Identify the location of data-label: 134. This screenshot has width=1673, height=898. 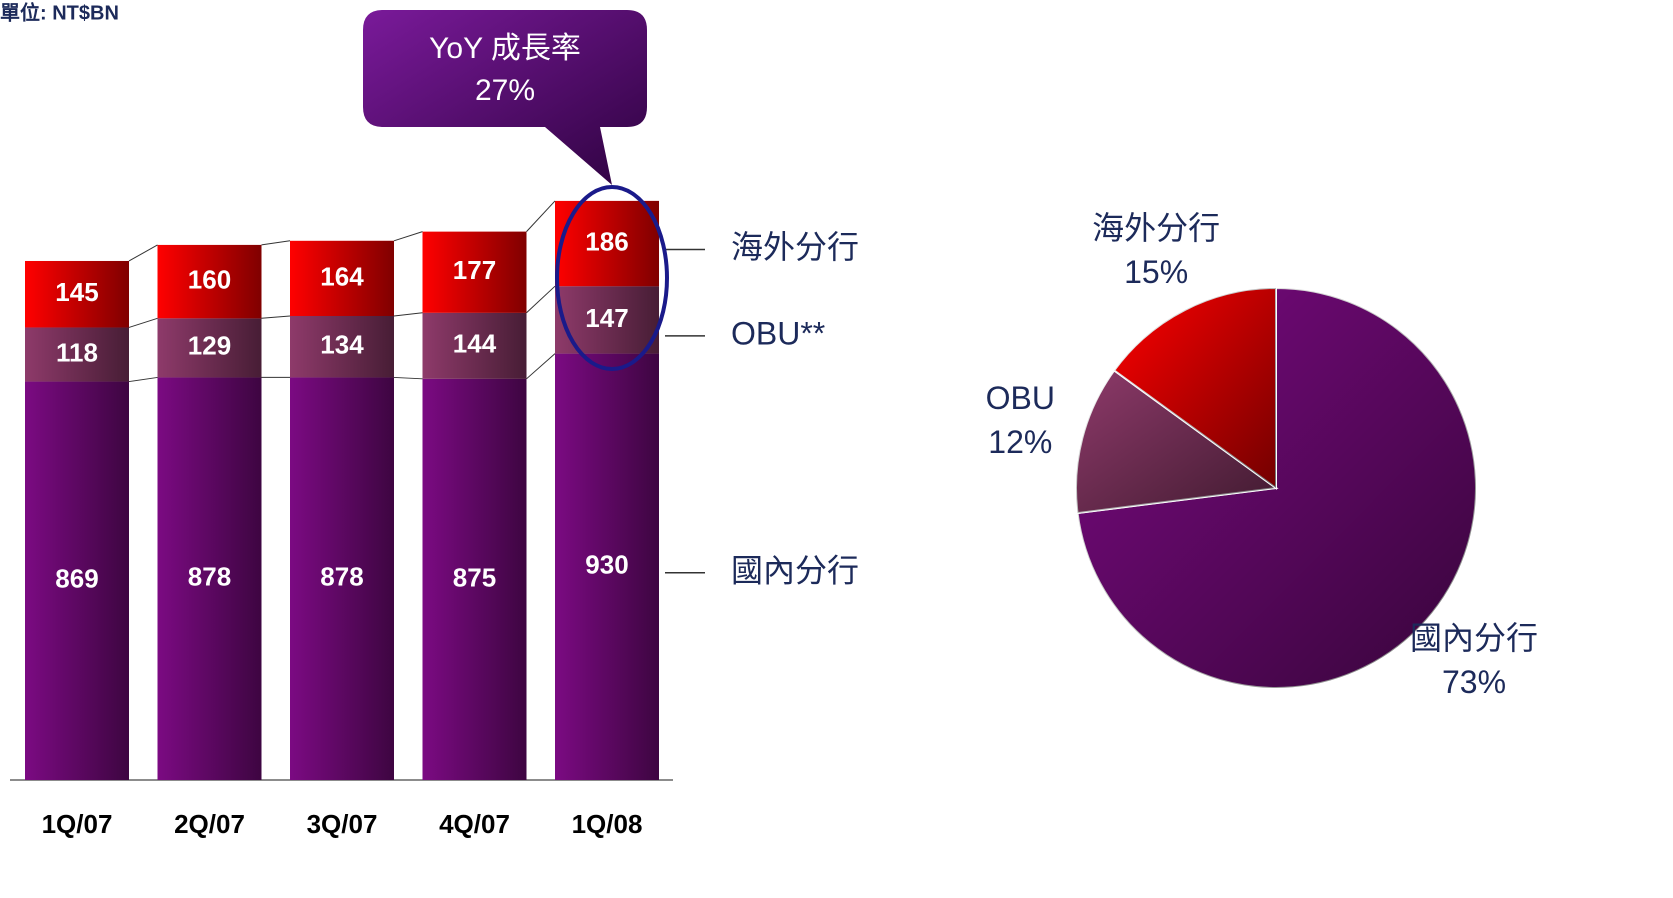
(342, 345).